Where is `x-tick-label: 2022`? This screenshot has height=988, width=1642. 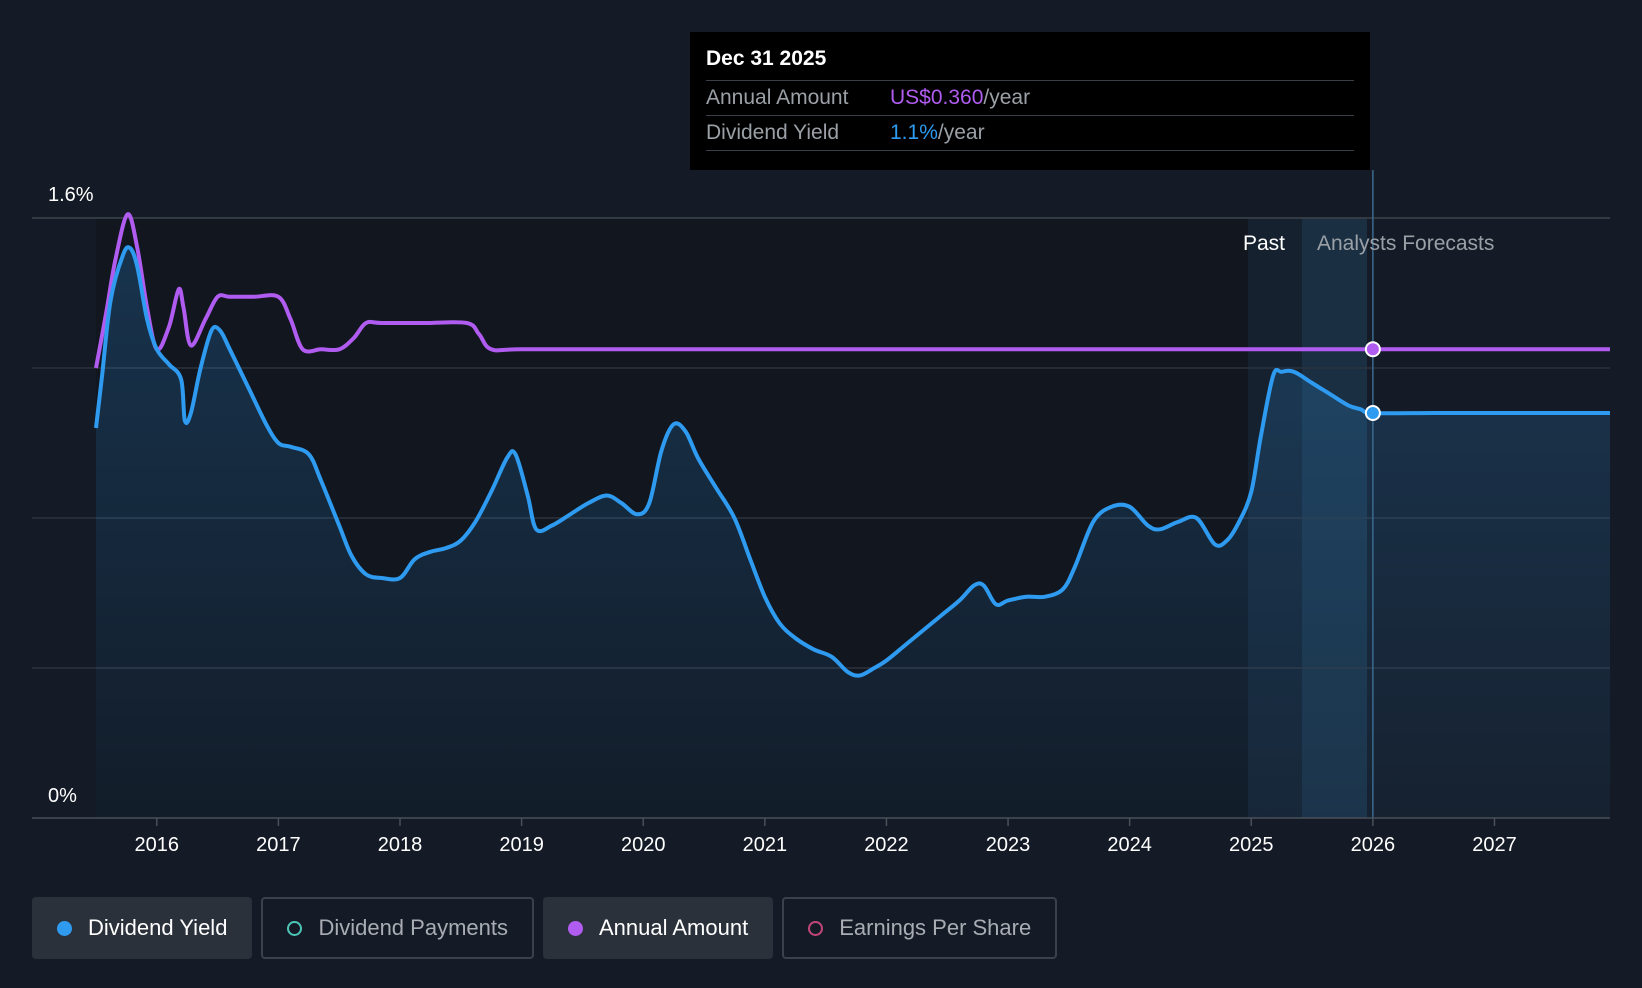
x-tick-label: 2022 is located at coordinates (886, 845).